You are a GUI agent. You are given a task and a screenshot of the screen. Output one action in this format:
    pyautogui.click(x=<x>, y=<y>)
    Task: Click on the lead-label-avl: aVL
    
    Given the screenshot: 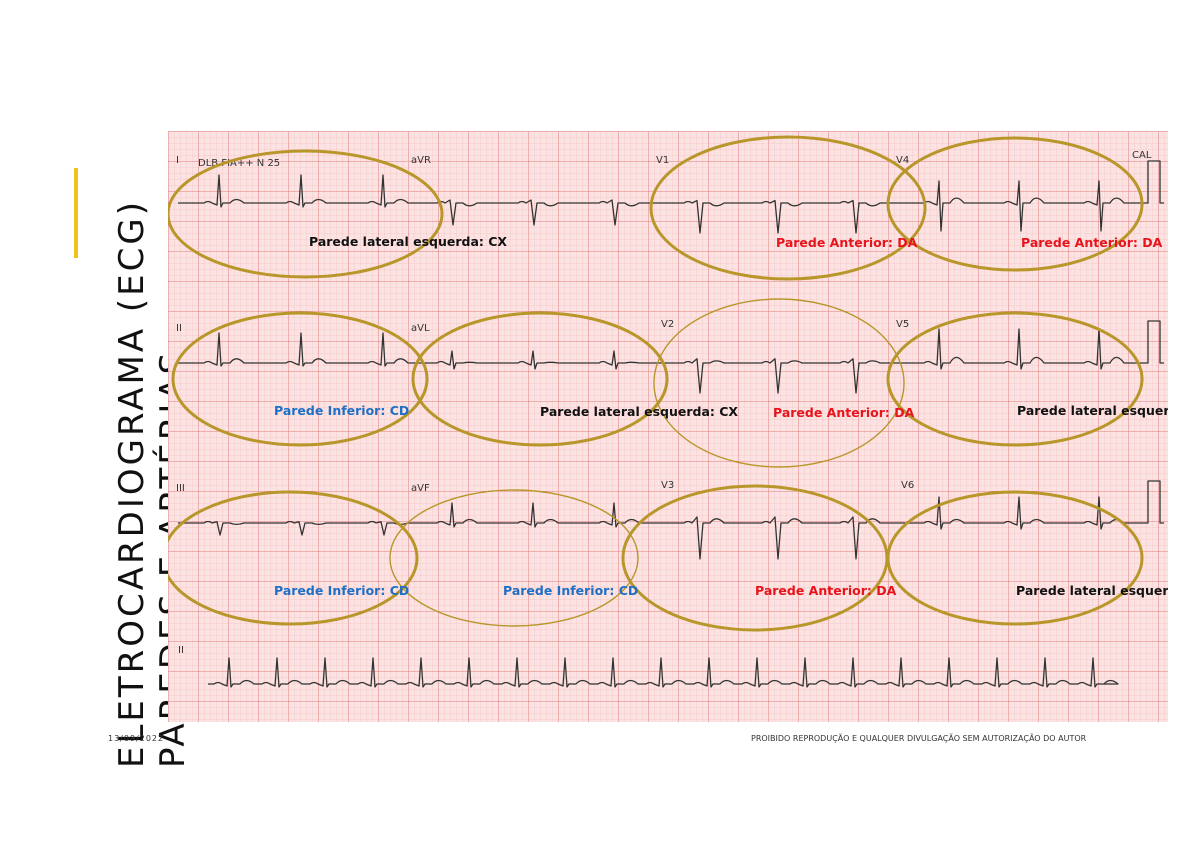 What is the action you would take?
    pyautogui.click(x=420, y=328)
    